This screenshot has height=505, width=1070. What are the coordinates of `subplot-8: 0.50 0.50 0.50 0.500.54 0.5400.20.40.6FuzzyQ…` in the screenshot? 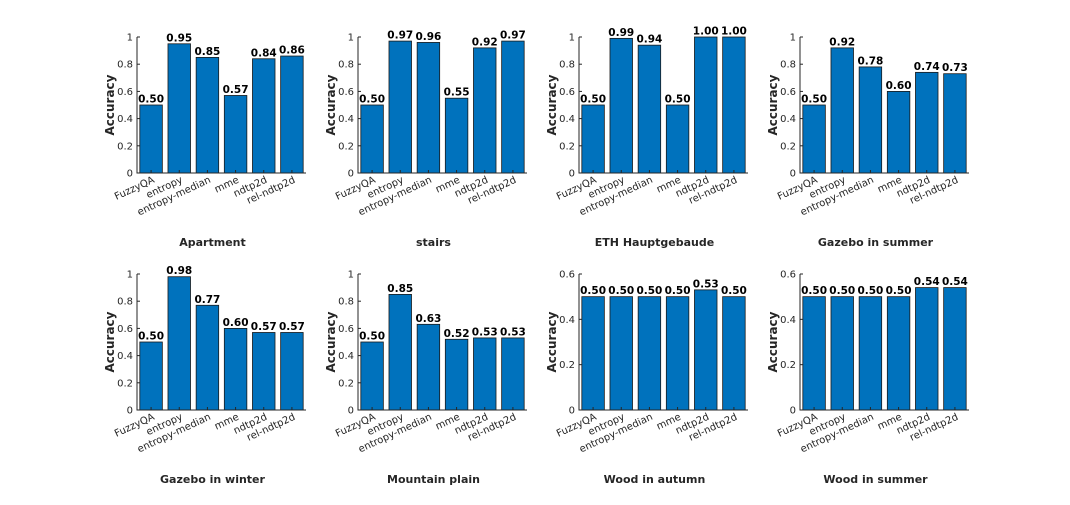 It's located at (867, 378).